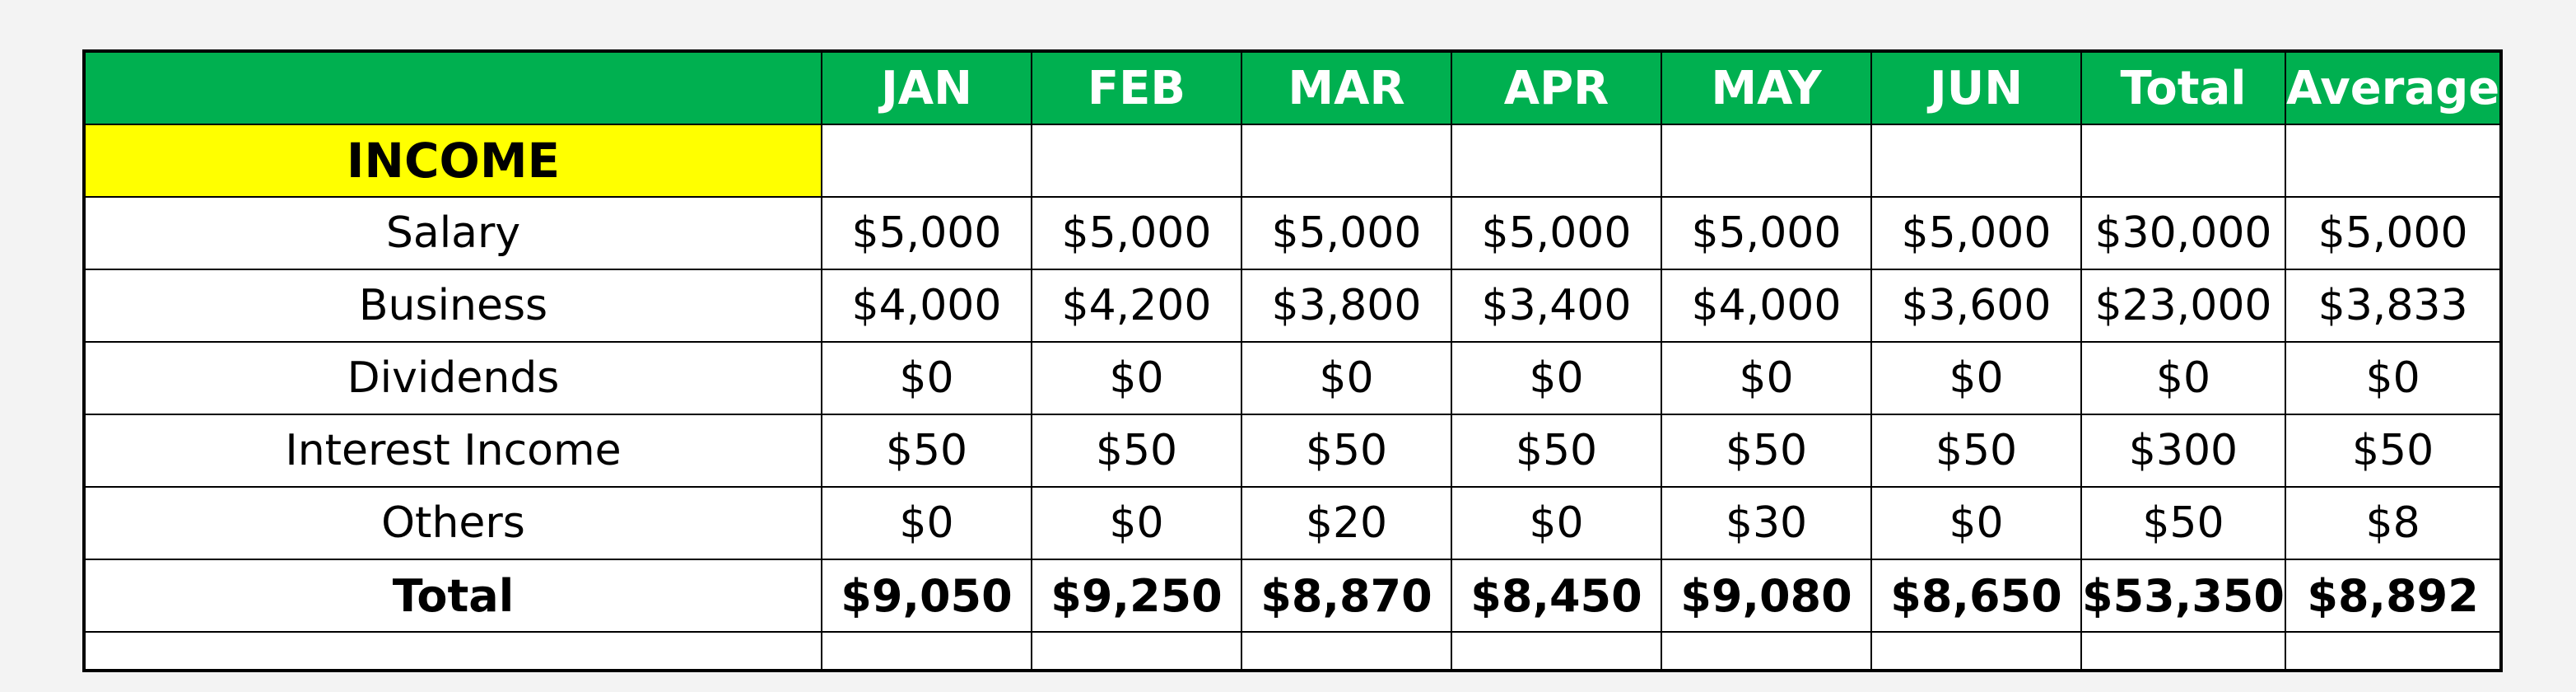 The height and width of the screenshot is (692, 2576). What do you see at coordinates (1556, 306) in the screenshot?
I see `cell-apr: $3,400` at bounding box center [1556, 306].